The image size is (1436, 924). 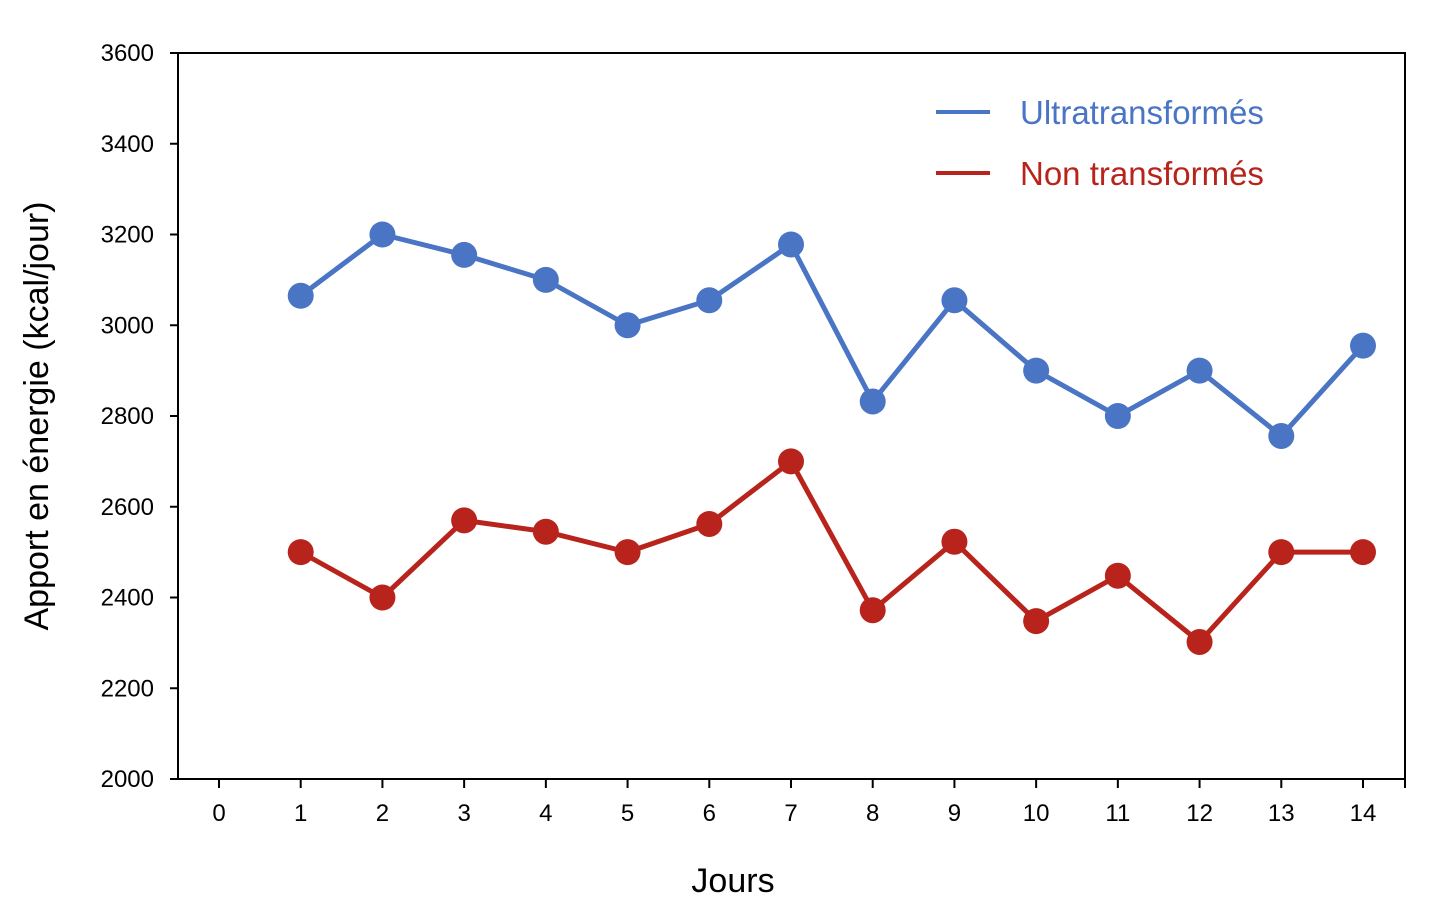 What do you see at coordinates (1142, 173) in the screenshot?
I see `legend-label: Non transformés` at bounding box center [1142, 173].